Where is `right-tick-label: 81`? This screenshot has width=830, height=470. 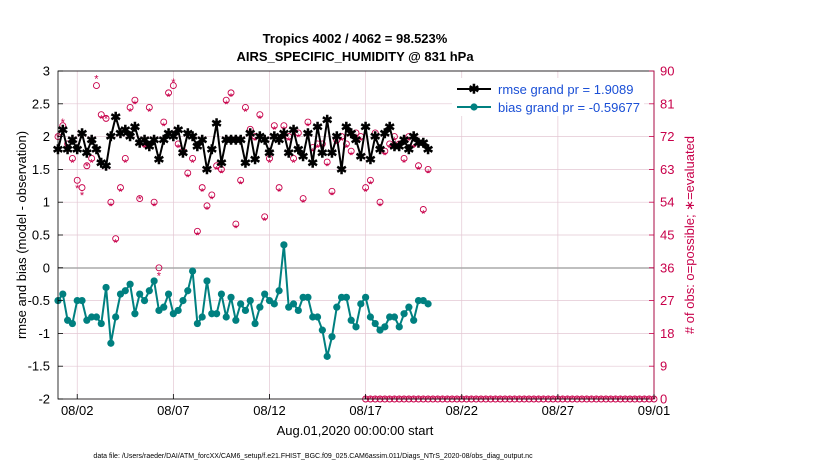
right-tick-label: 81 is located at coordinates (667, 103).